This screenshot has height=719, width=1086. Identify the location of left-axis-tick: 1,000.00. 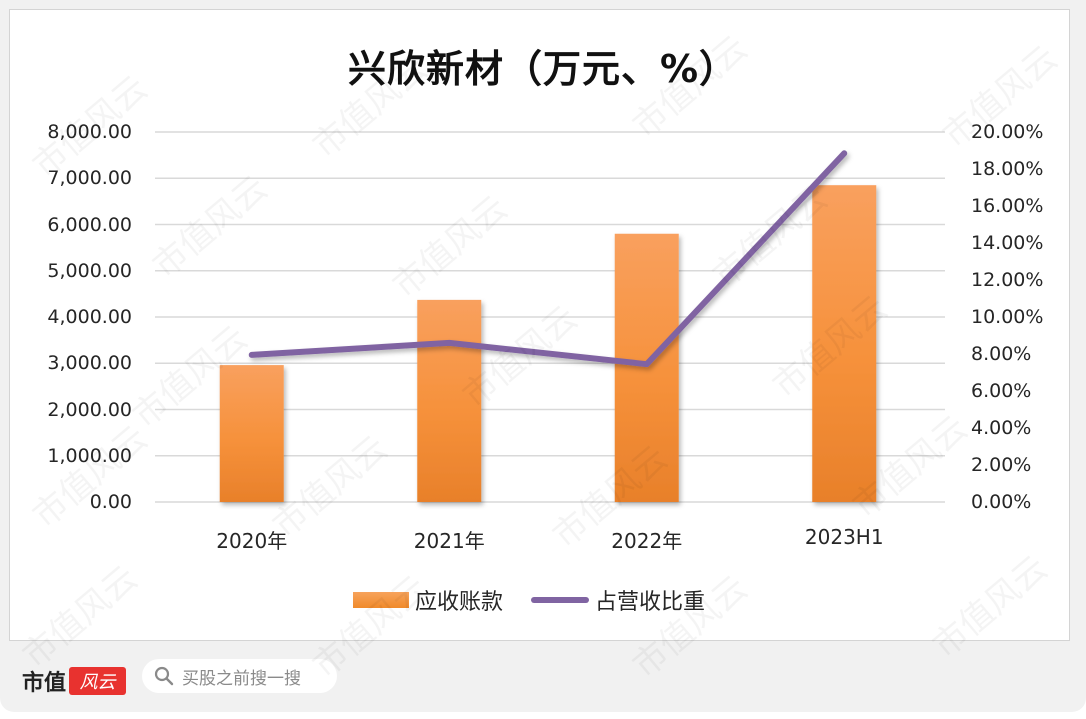
(89, 455).